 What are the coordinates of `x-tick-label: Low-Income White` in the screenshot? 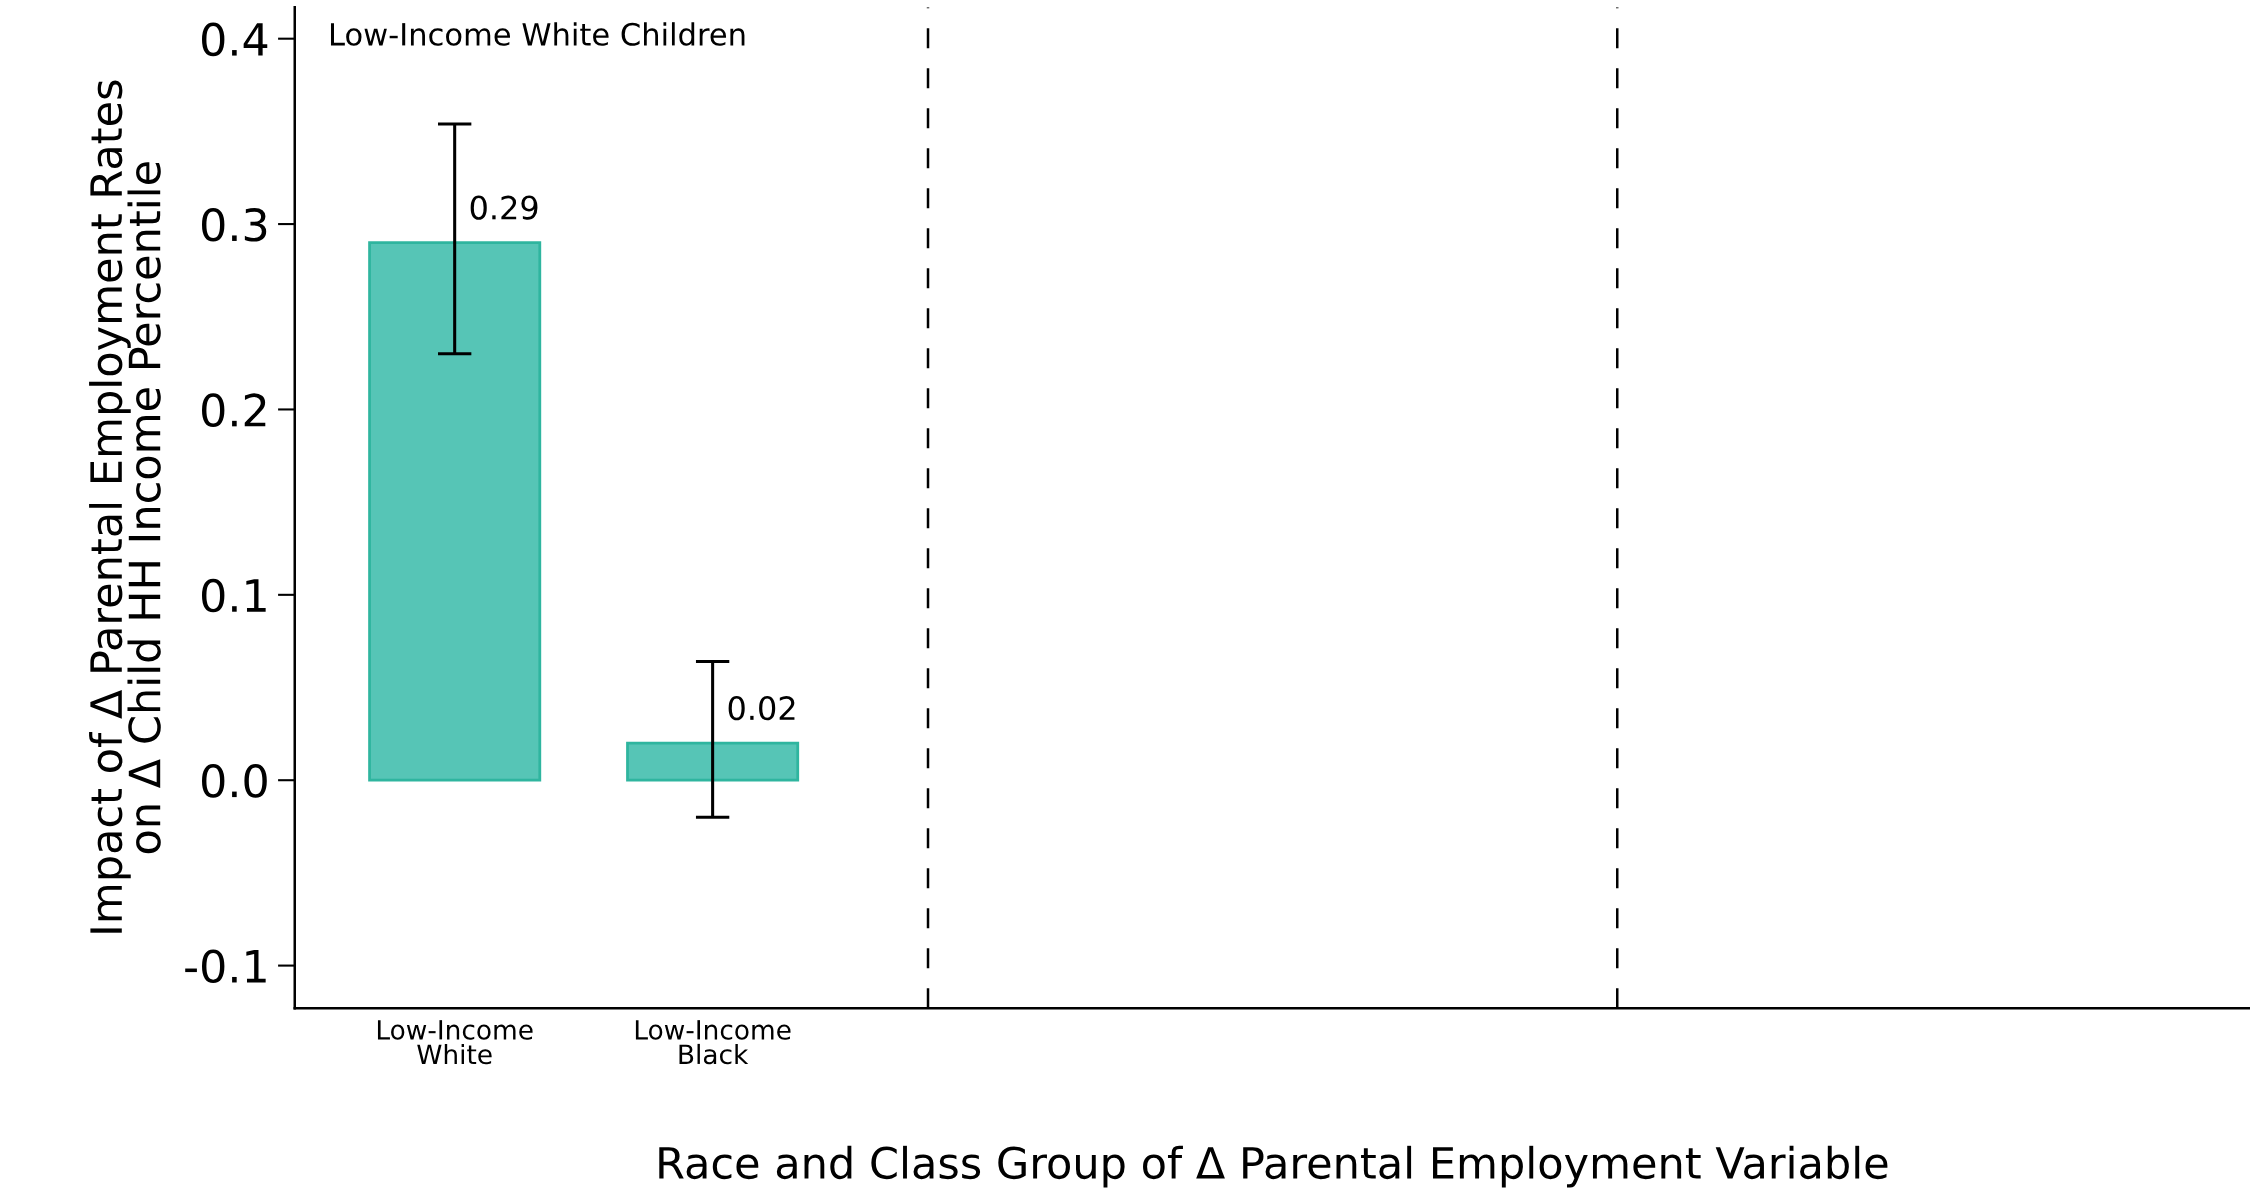 It's located at (455, 1042).